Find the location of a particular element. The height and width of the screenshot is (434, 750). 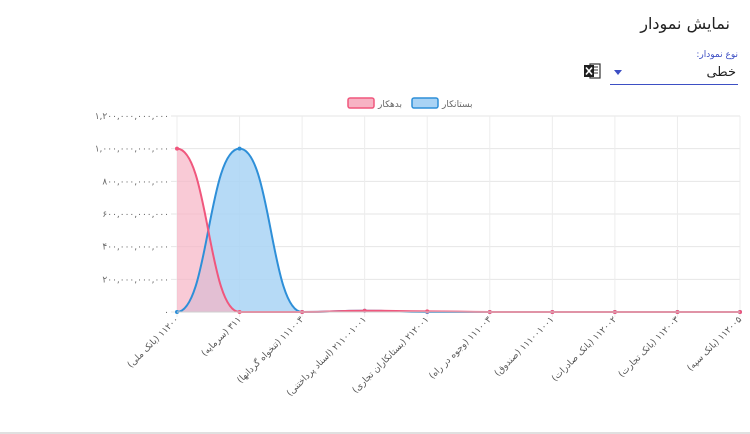

x-tick-label: (تنخواه گردانها) ۱۱۱۰۰۳ is located at coordinates (270, 350).